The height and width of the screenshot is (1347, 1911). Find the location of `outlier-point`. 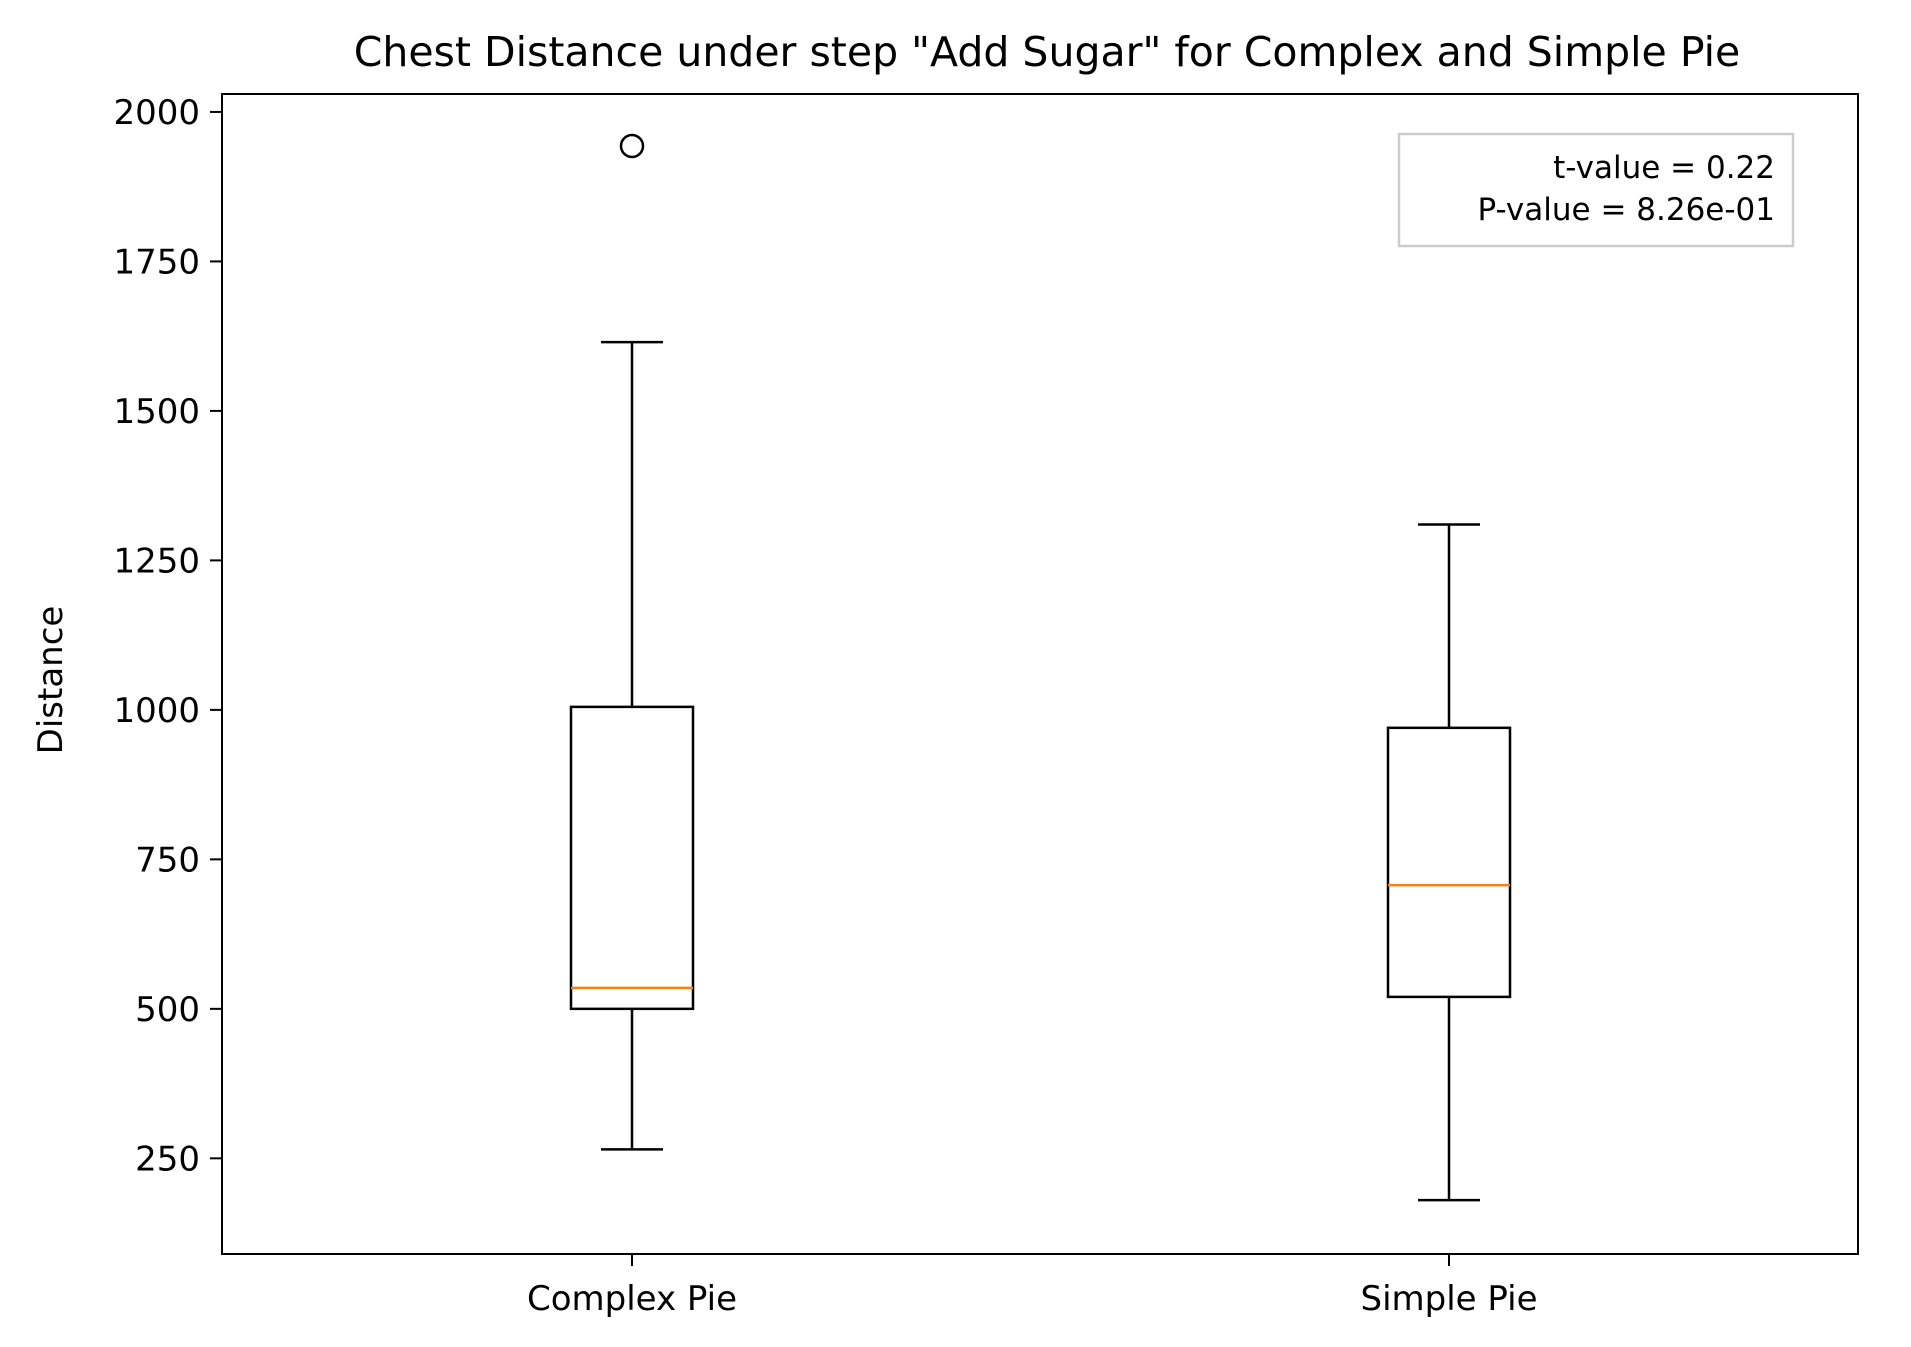

outlier-point is located at coordinates (632, 146).